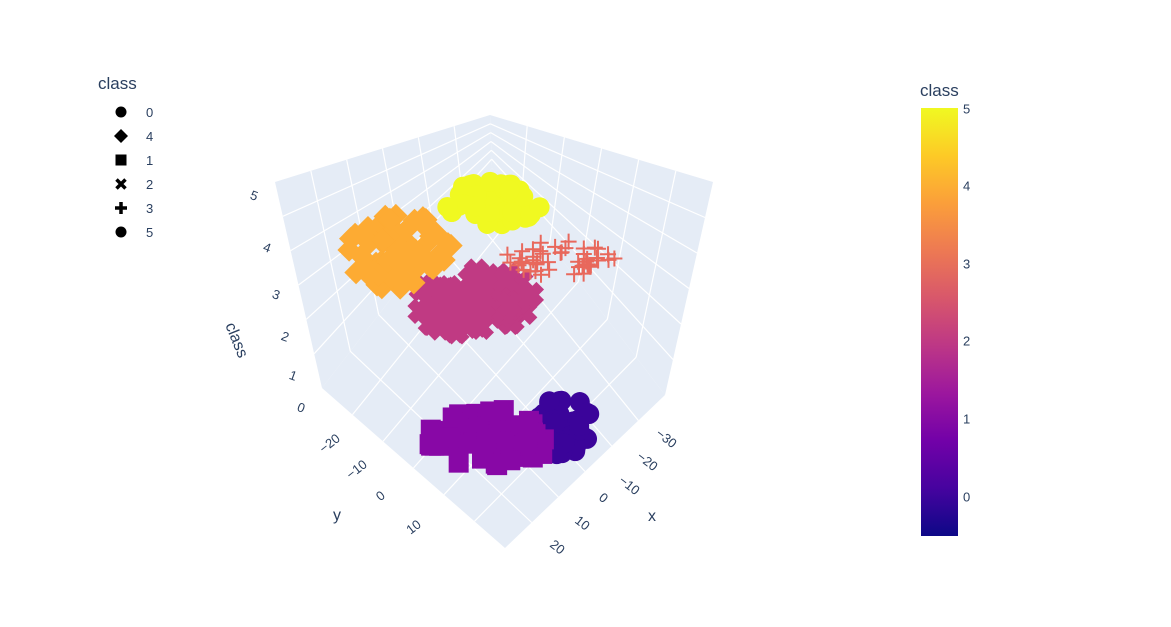 Image resolution: width=1171 pixels, height=627 pixels. Describe the element at coordinates (939, 322) in the screenshot. I see `colorbar` at that location.